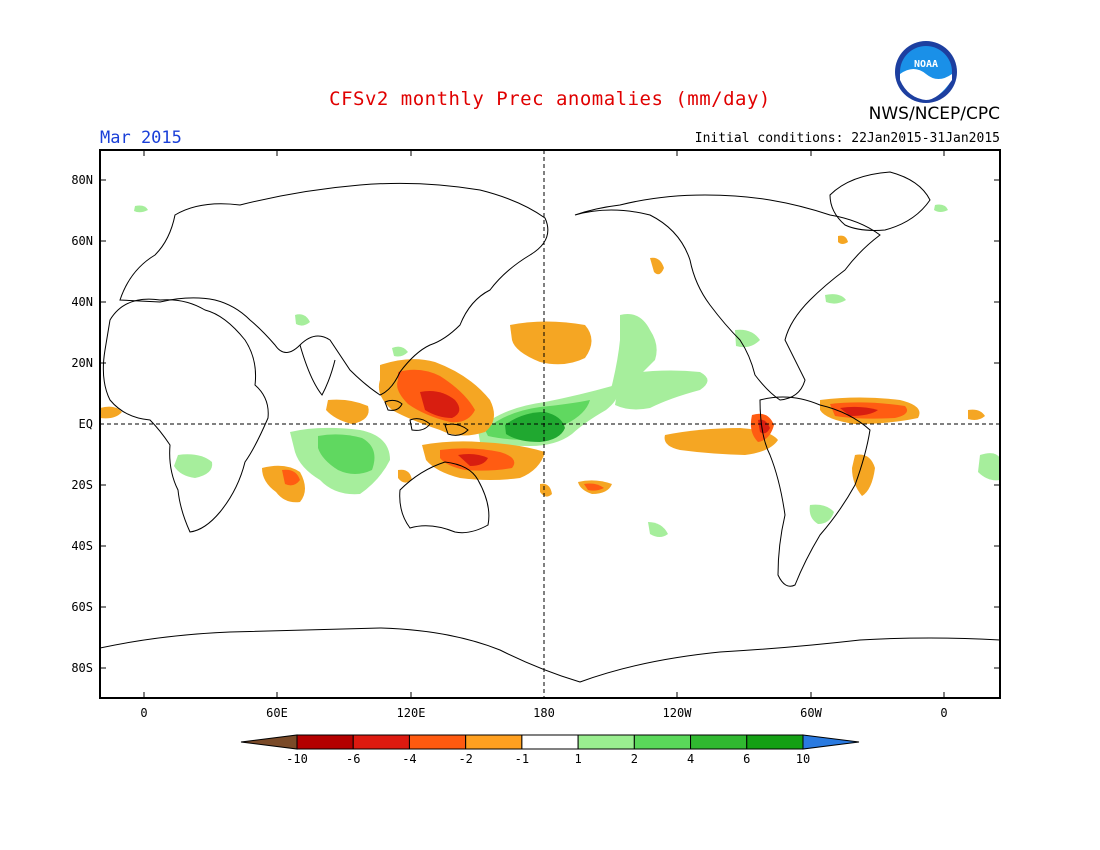  I want to click on lat-tick-label: 80S, so click(82, 668).